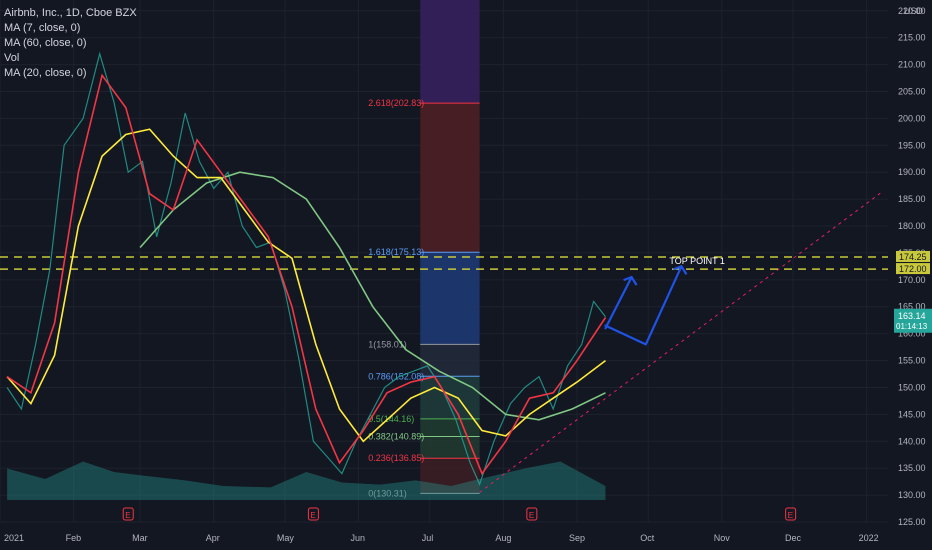 This screenshot has height=550, width=932. I want to click on x-tick-label: Feb, so click(74, 538).